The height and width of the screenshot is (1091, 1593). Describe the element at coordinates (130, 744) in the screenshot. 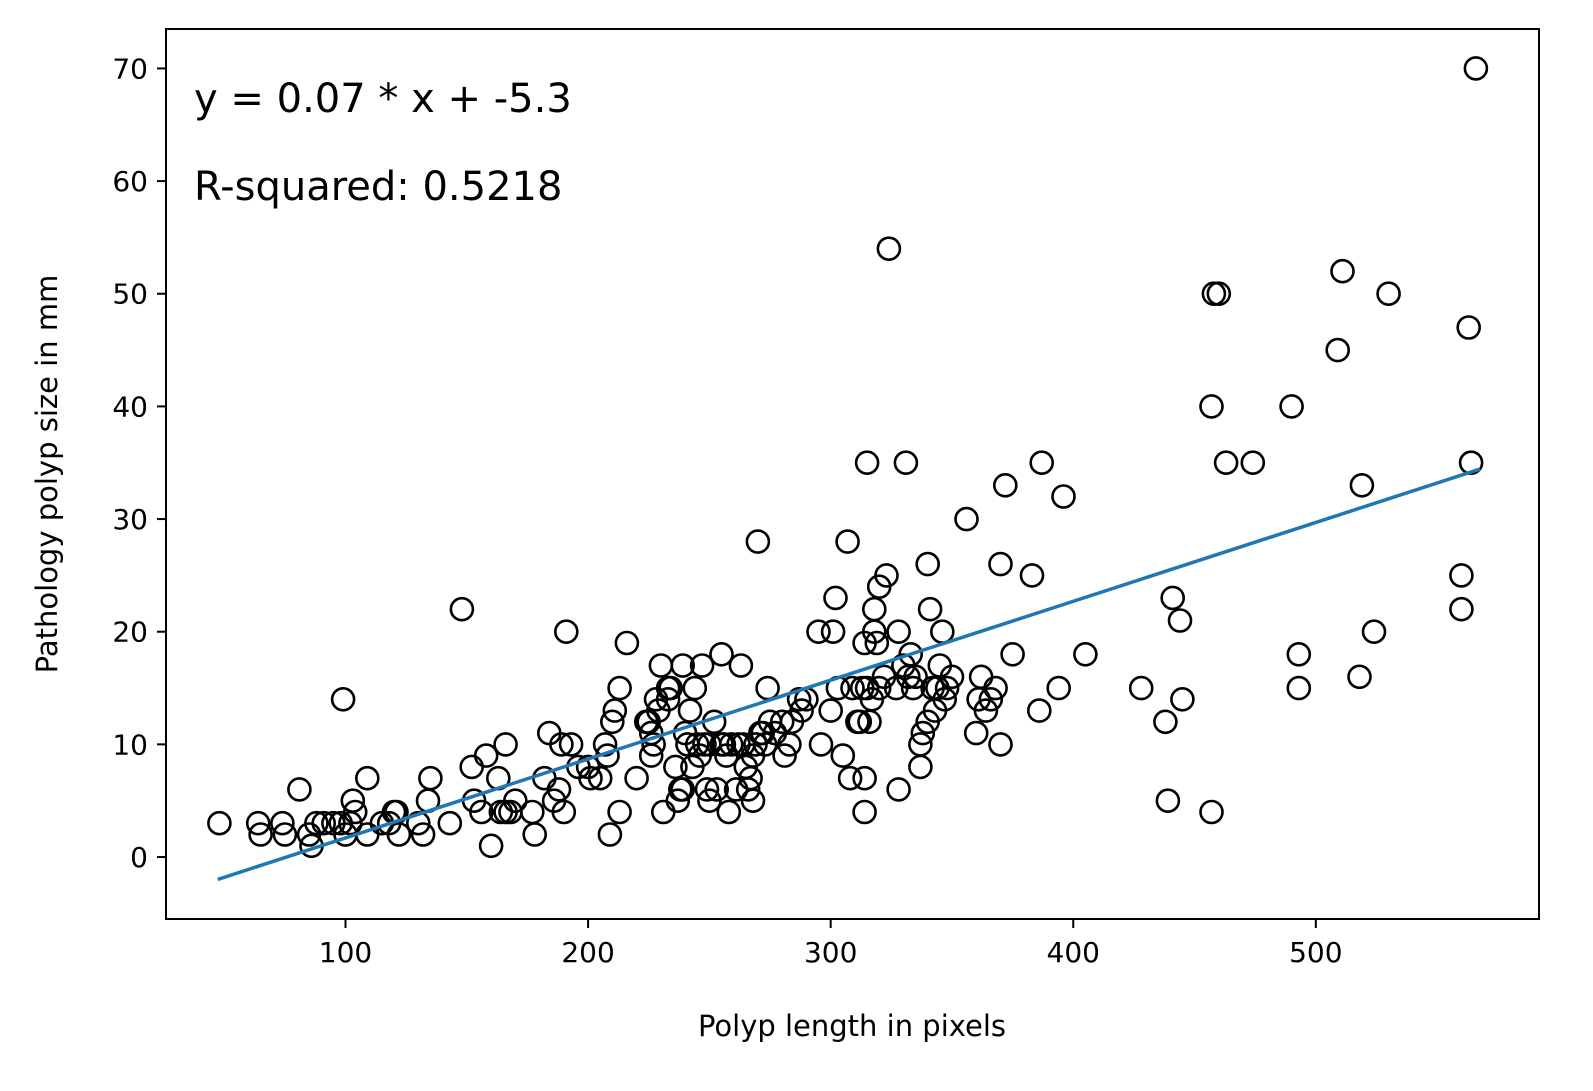

I see `y-tick-label: 10` at that location.